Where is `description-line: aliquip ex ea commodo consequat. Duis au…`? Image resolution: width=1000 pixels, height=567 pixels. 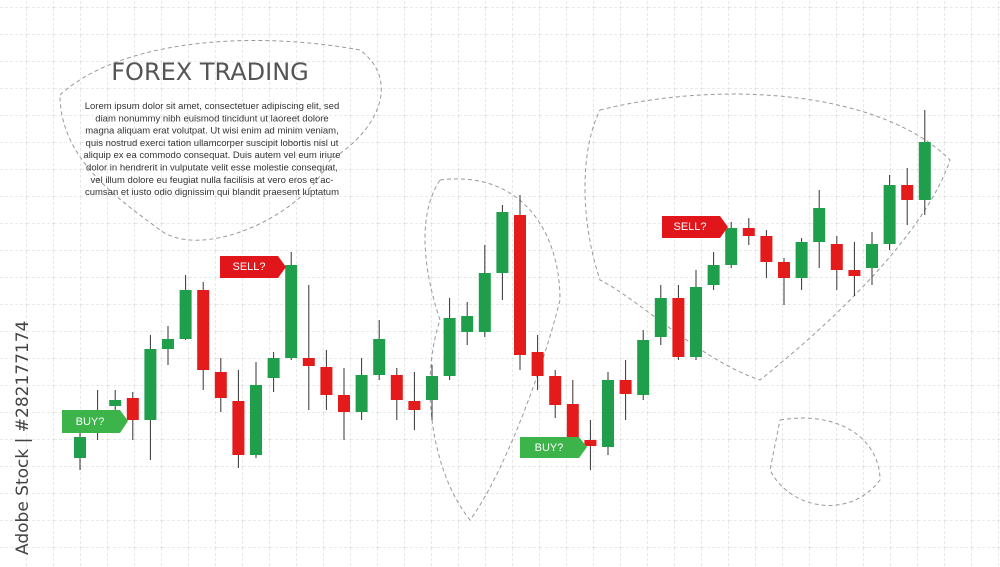 description-line: aliquip ex ea commodo consequat. Duis au… is located at coordinates (211, 155).